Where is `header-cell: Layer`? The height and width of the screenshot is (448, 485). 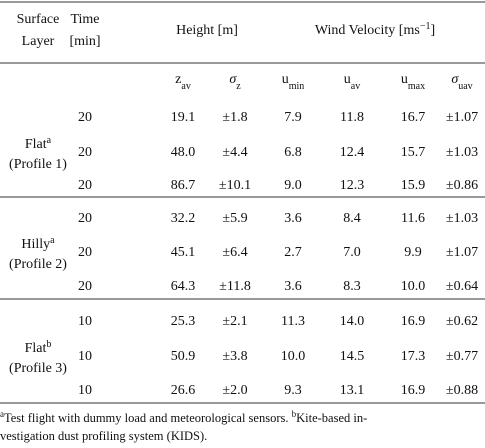
header-cell: Layer is located at coordinates (38, 41).